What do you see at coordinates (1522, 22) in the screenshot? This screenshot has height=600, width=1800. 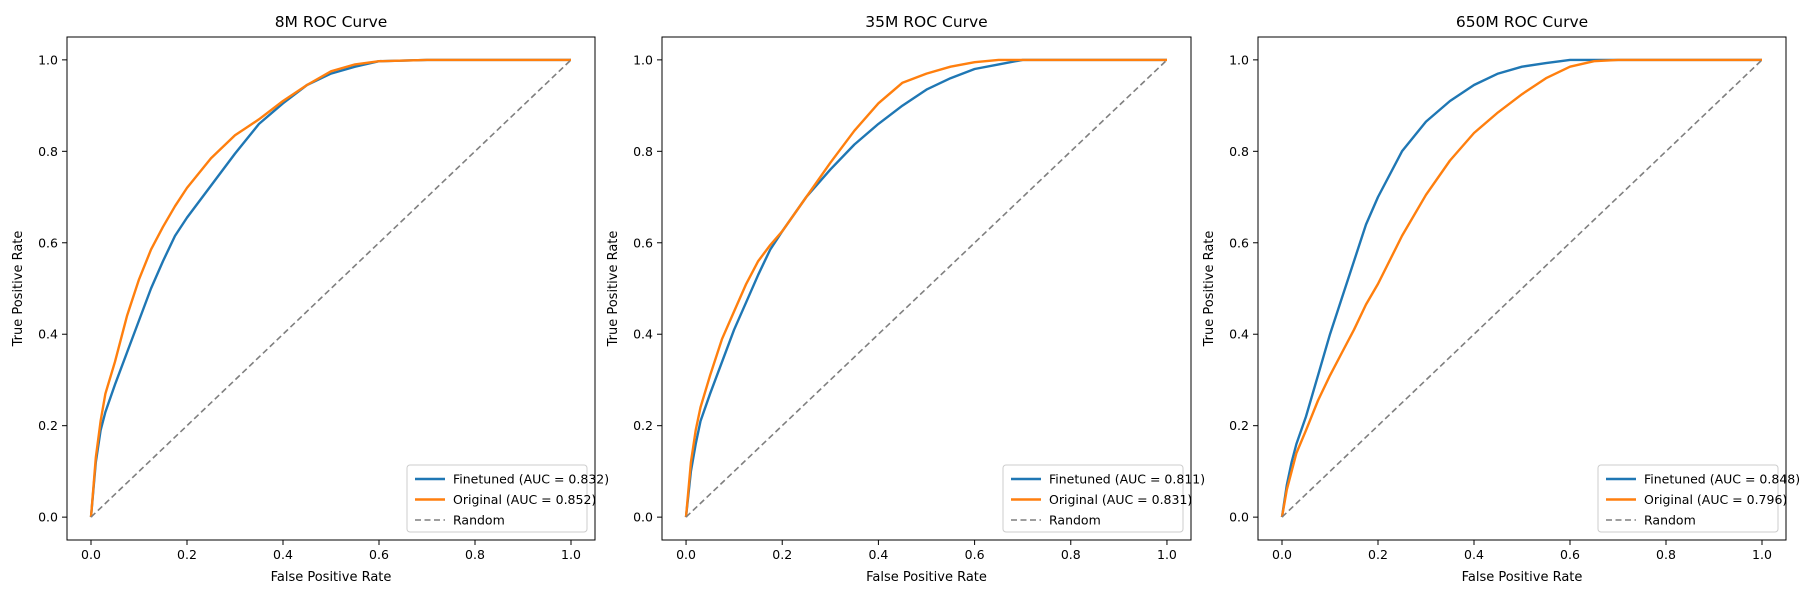 I see `chart-title: 650M ROC Curve` at bounding box center [1522, 22].